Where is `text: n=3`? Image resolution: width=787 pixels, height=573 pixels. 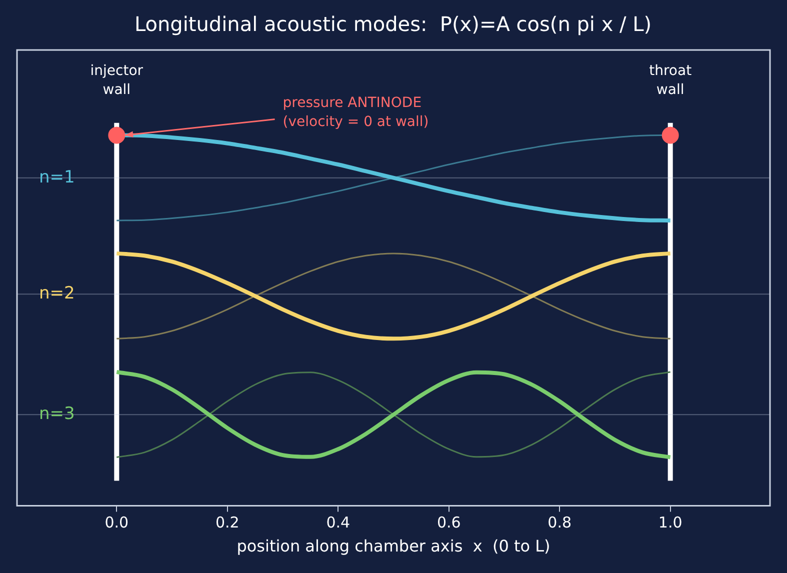 text: n=3 is located at coordinates (57, 414).